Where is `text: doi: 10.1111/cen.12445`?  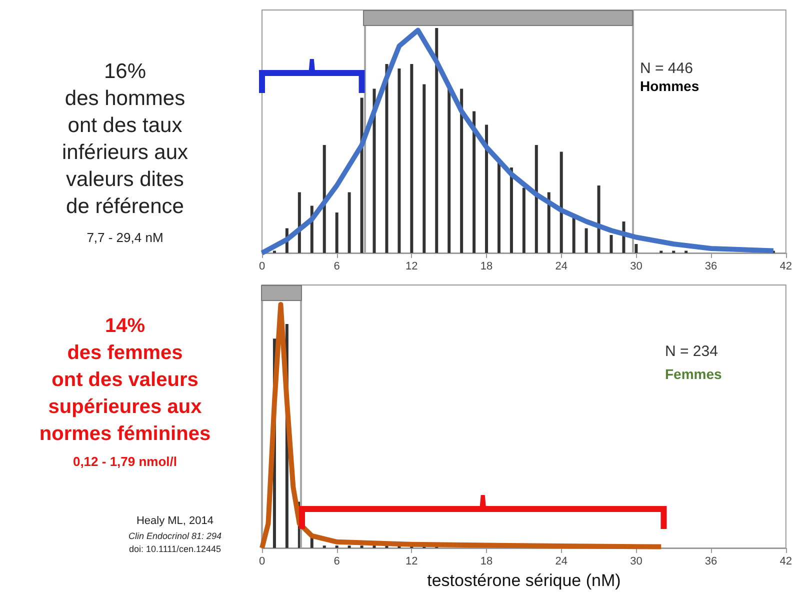
text: doi: 10.1111/cen.12445 is located at coordinates (175, 549).